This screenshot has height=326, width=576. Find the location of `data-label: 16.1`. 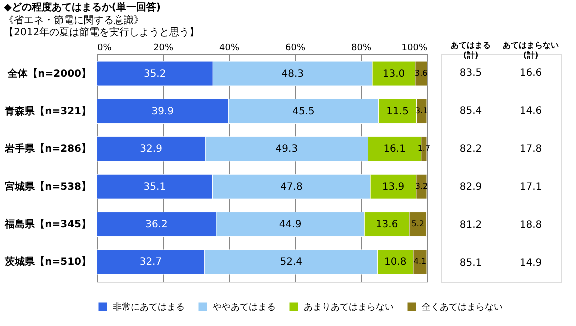

data-label: 16.1 is located at coordinates (395, 150).